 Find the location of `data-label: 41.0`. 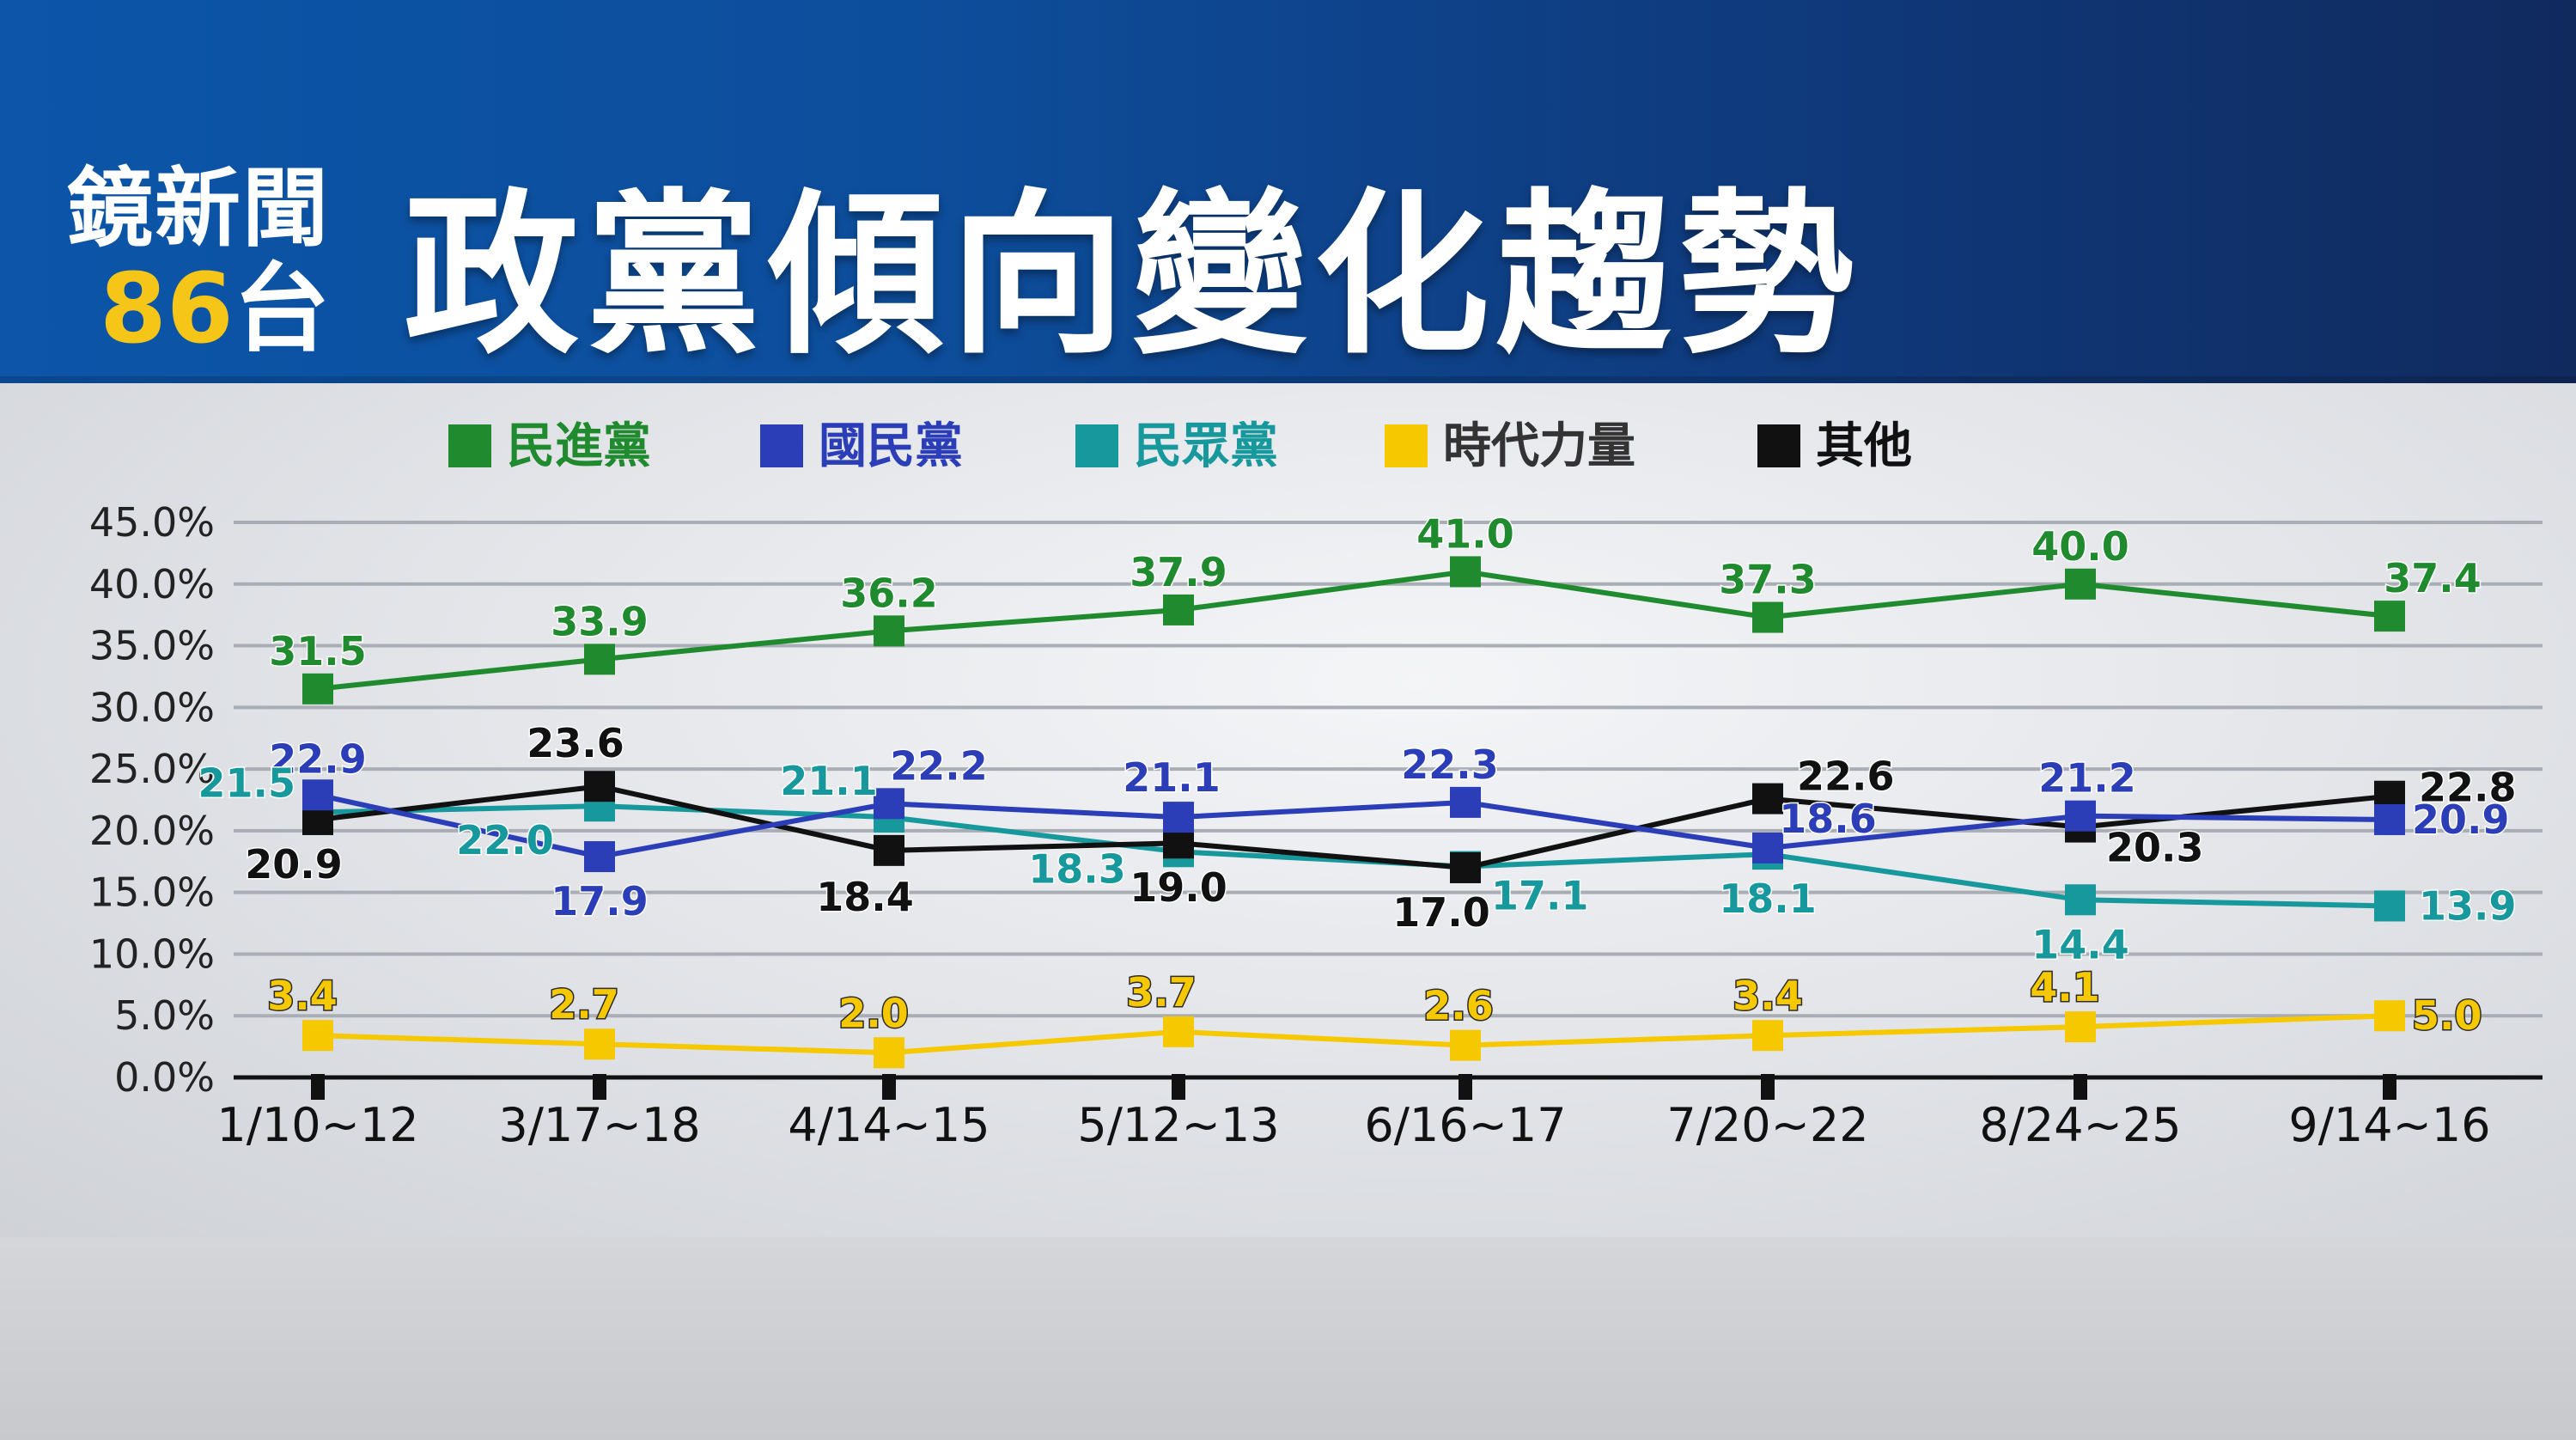

data-label: 41.0 is located at coordinates (1465, 533).